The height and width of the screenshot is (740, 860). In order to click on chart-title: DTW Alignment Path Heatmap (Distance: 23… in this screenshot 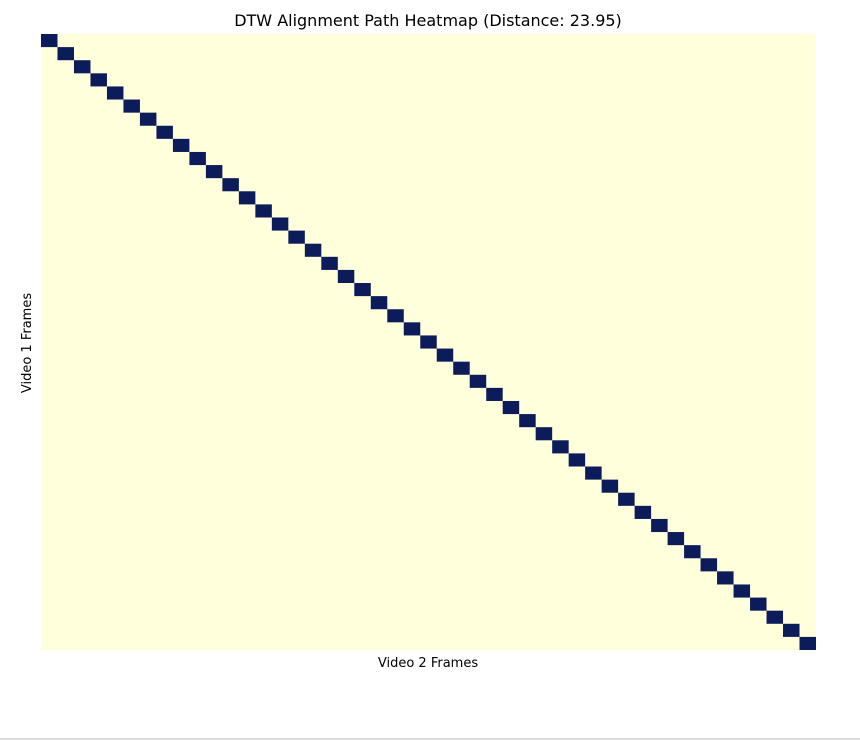, I will do `click(428, 20)`.